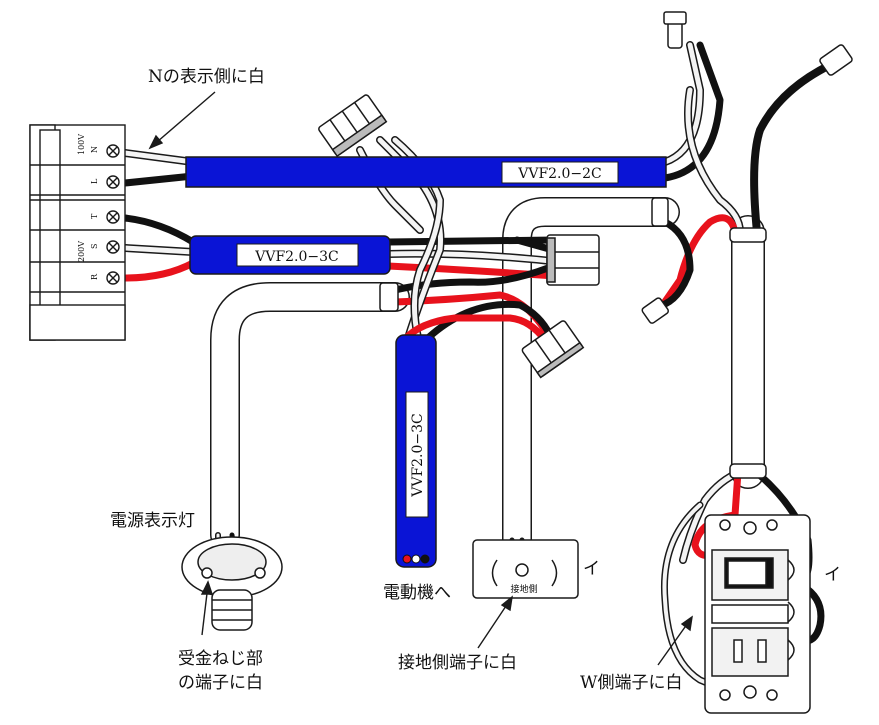 This screenshot has width=879, height=725. I want to click on terminal-label-l: L, so click(94, 181).